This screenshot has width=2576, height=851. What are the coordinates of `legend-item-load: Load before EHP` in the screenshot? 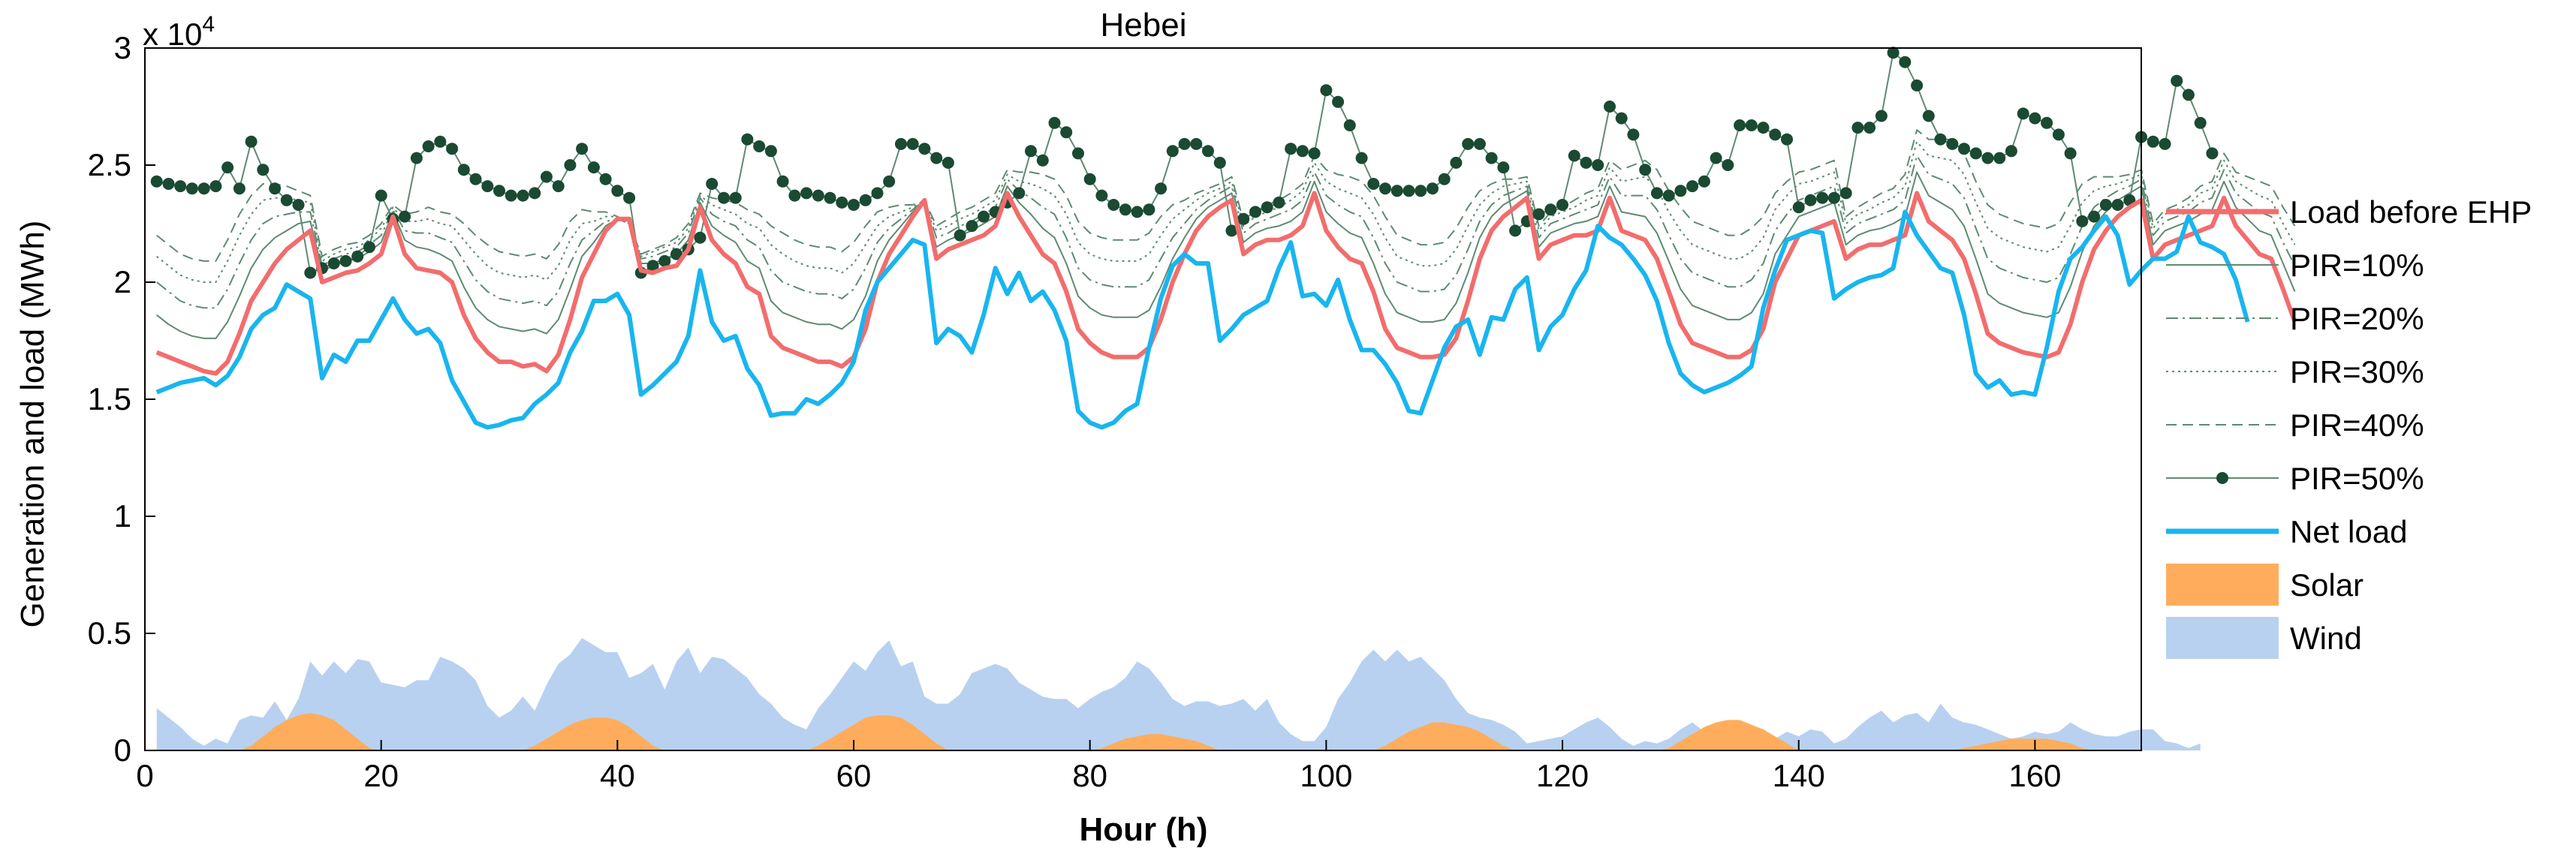 It's located at (2349, 212).